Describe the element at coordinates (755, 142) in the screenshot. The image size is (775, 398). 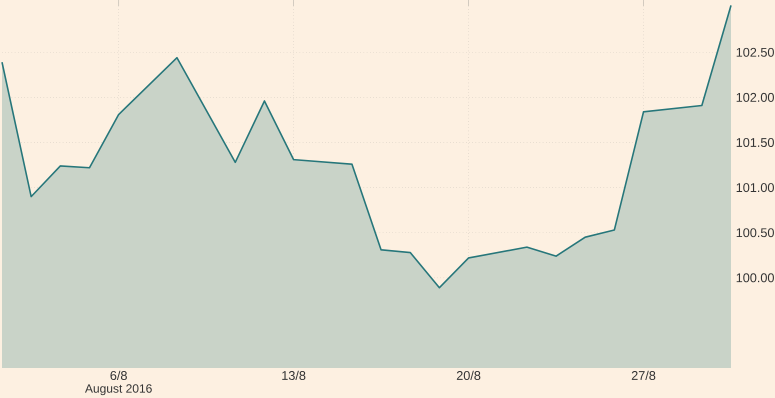
I see `y-tick-label: 101.50` at that location.